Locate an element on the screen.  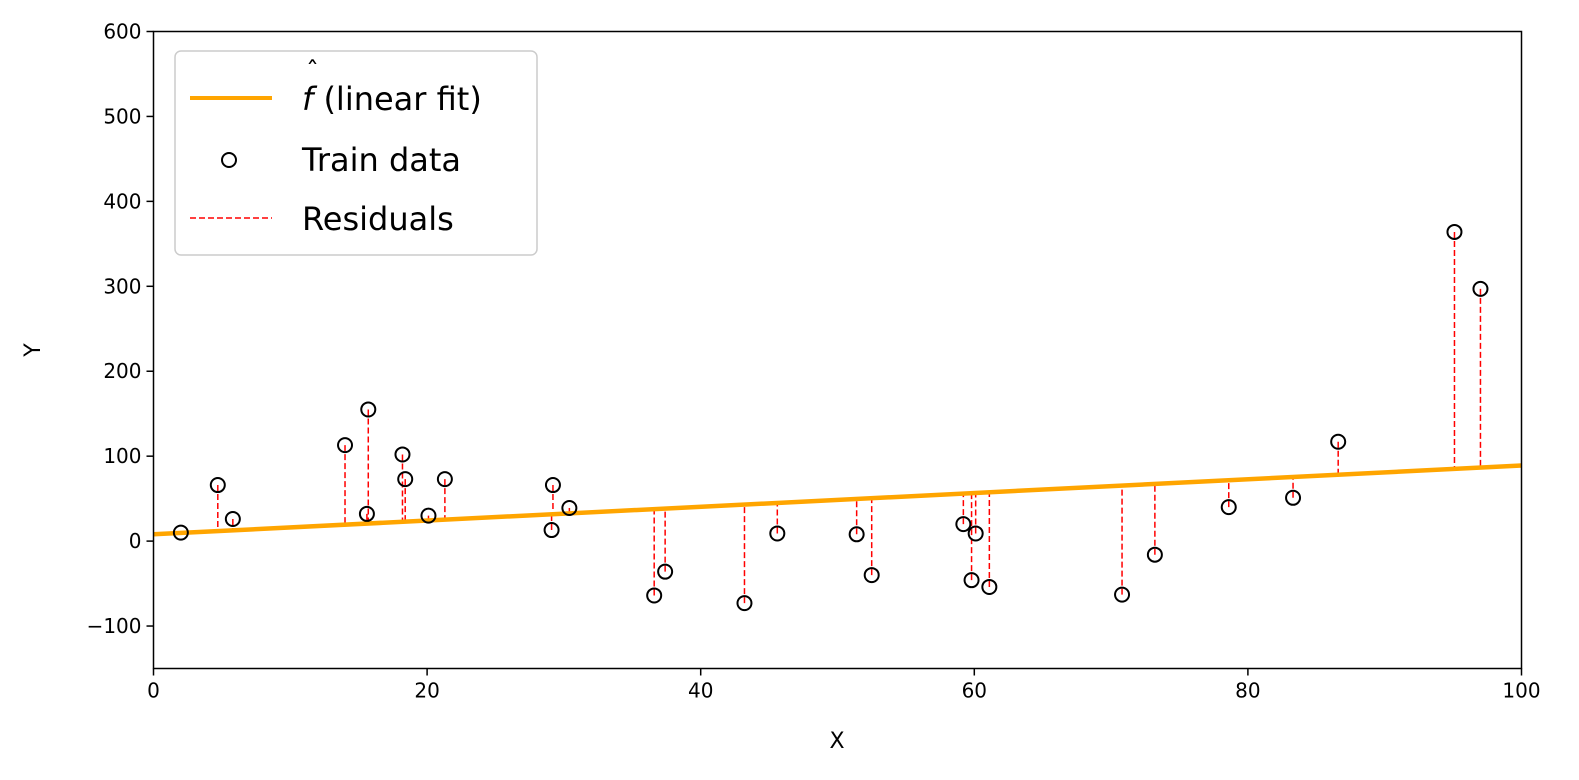
y-tick-label: 200 is located at coordinates (122, 371).